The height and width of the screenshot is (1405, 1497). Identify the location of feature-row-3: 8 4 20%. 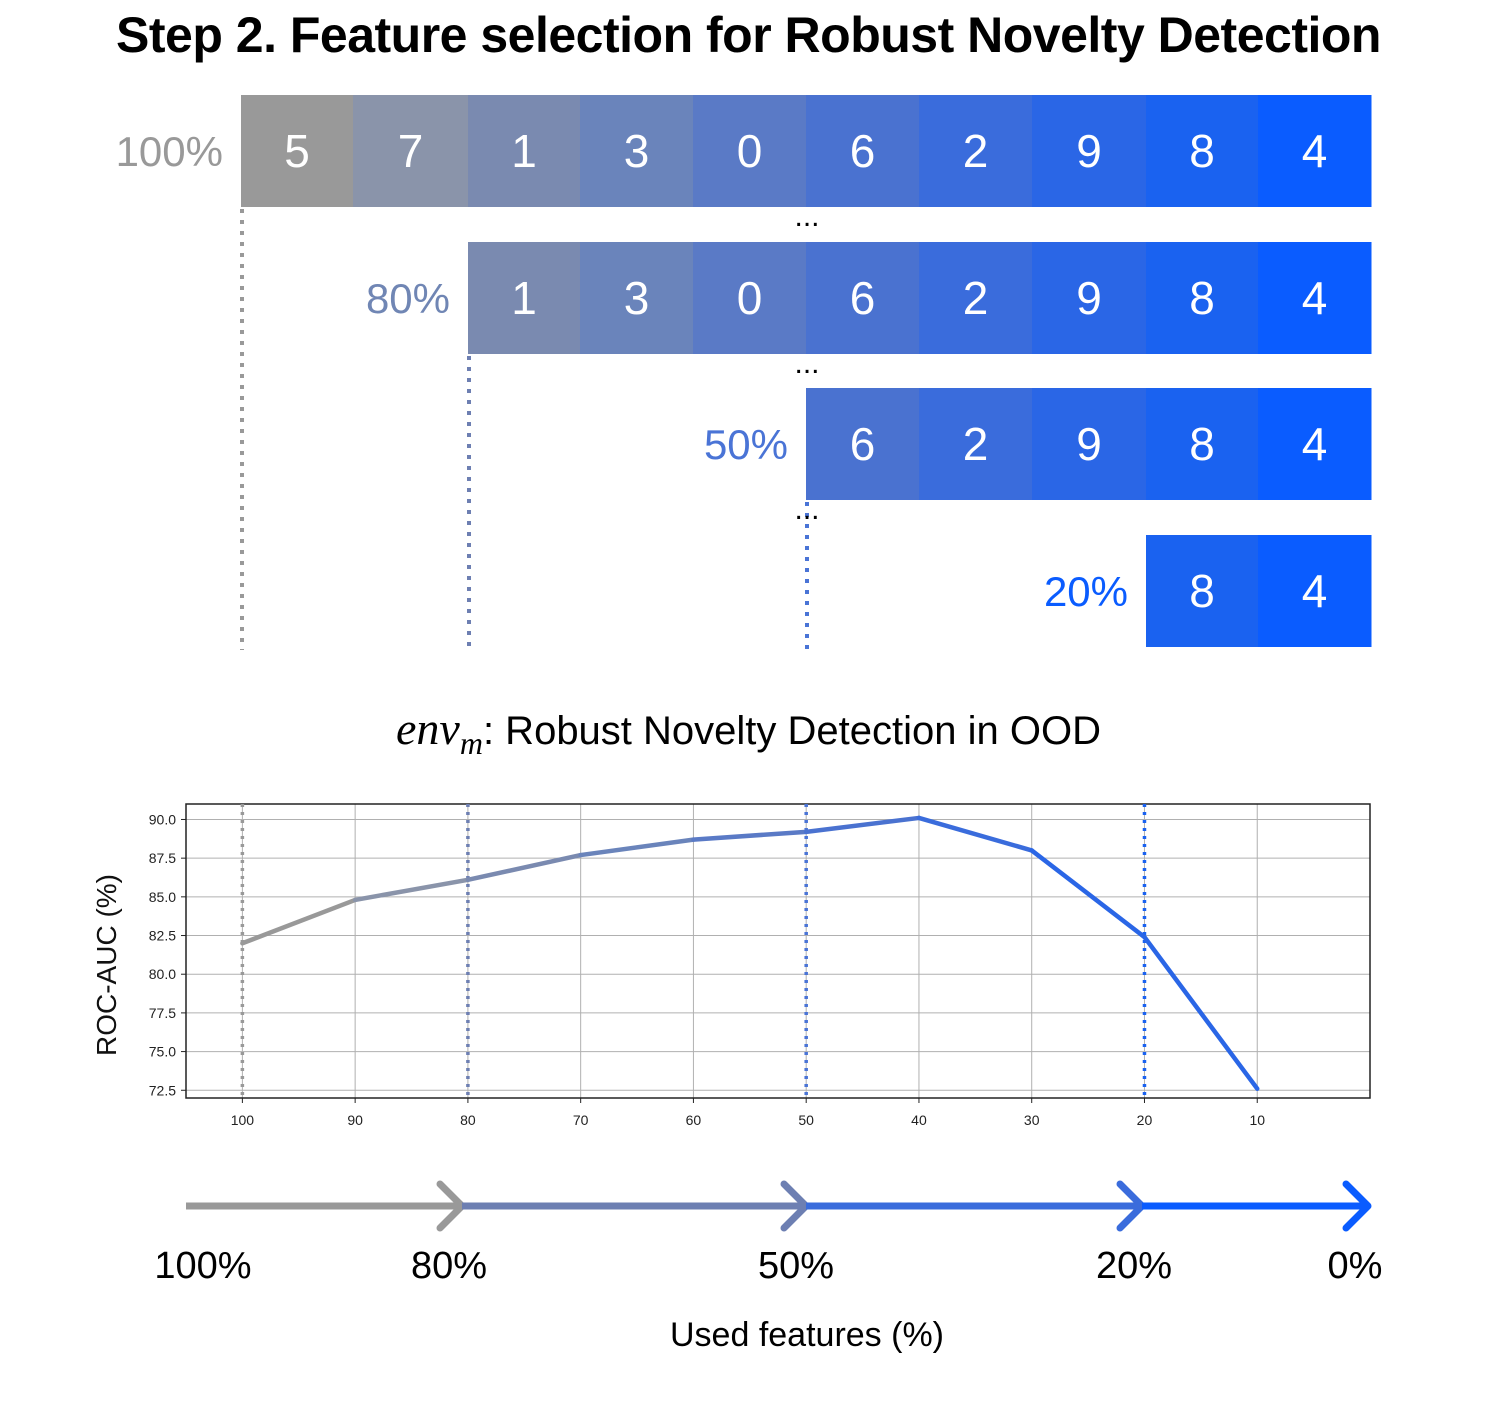
(1208, 591).